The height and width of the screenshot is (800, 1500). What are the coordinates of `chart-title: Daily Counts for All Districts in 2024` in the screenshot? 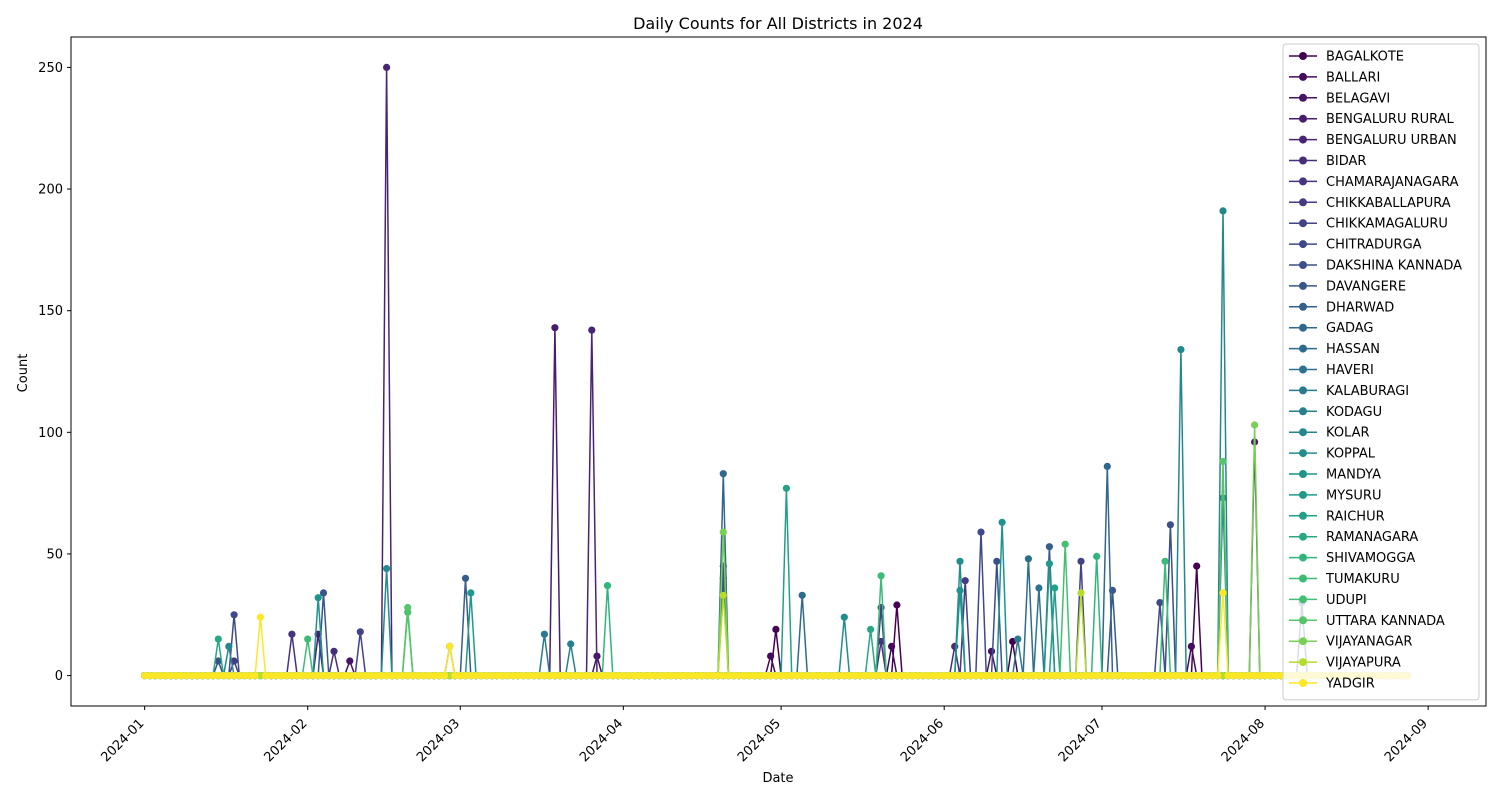 It's located at (778, 23).